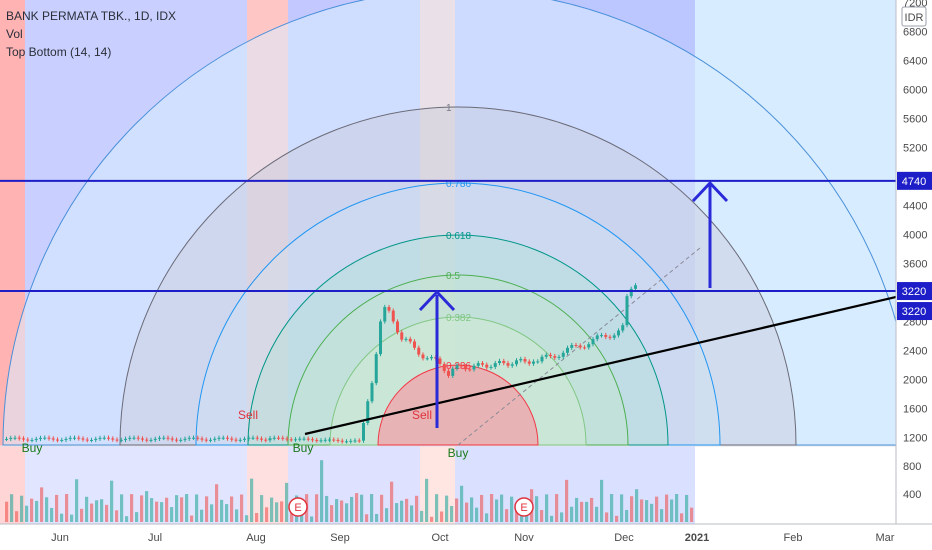 The image size is (932, 550). I want to click on price-badge-label: 4740, so click(914, 182).